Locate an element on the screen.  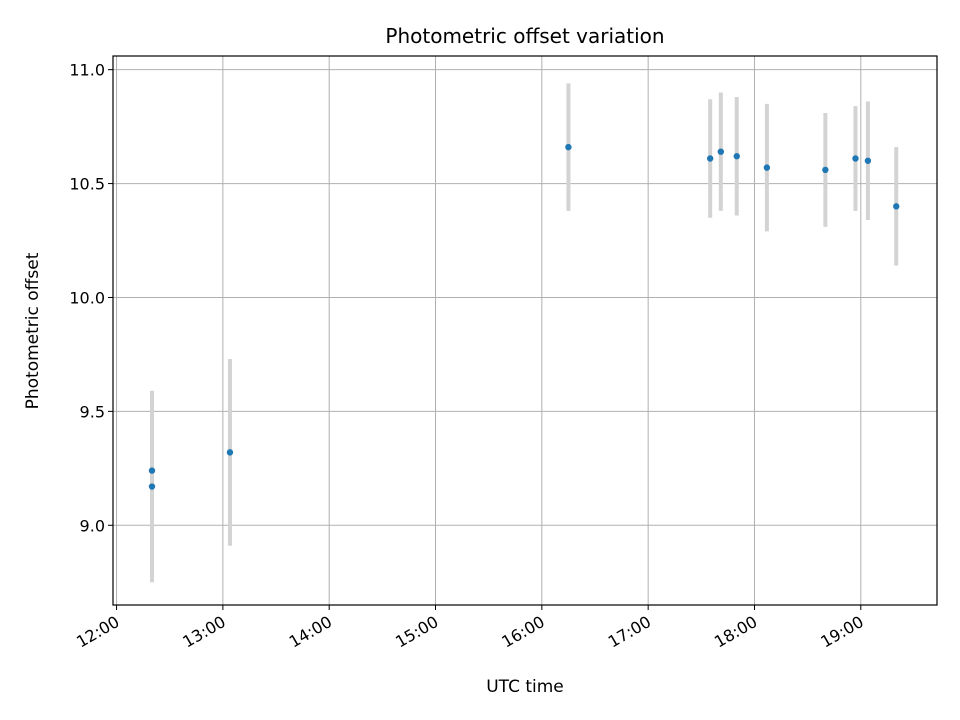
chart-title: Photometric offset variation is located at coordinates (524, 36).